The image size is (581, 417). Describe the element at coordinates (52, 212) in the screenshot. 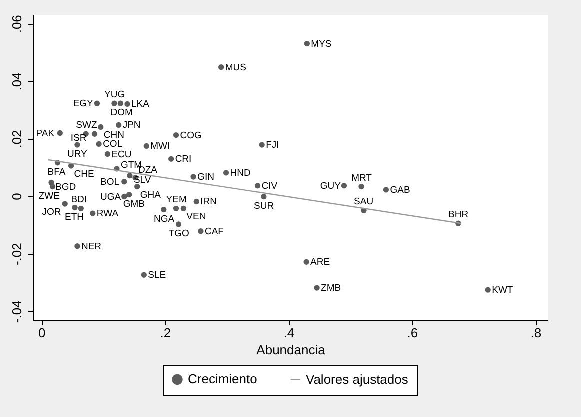

I see `data-label: JOR` at that location.